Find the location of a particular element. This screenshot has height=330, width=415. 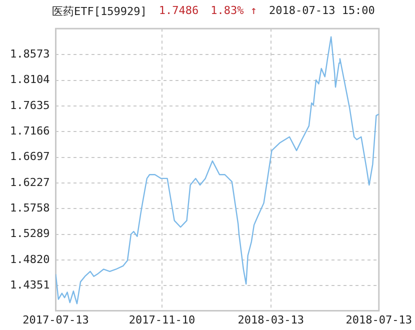

text: 1.7486 is located at coordinates (178, 11).